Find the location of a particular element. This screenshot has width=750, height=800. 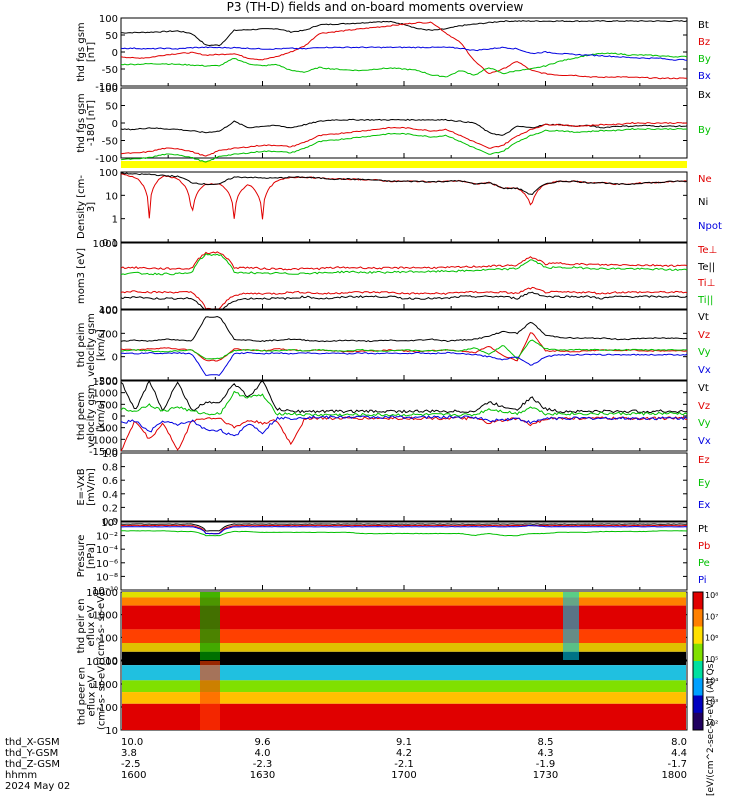

series-peem-Vz is located at coordinates (404, 434).